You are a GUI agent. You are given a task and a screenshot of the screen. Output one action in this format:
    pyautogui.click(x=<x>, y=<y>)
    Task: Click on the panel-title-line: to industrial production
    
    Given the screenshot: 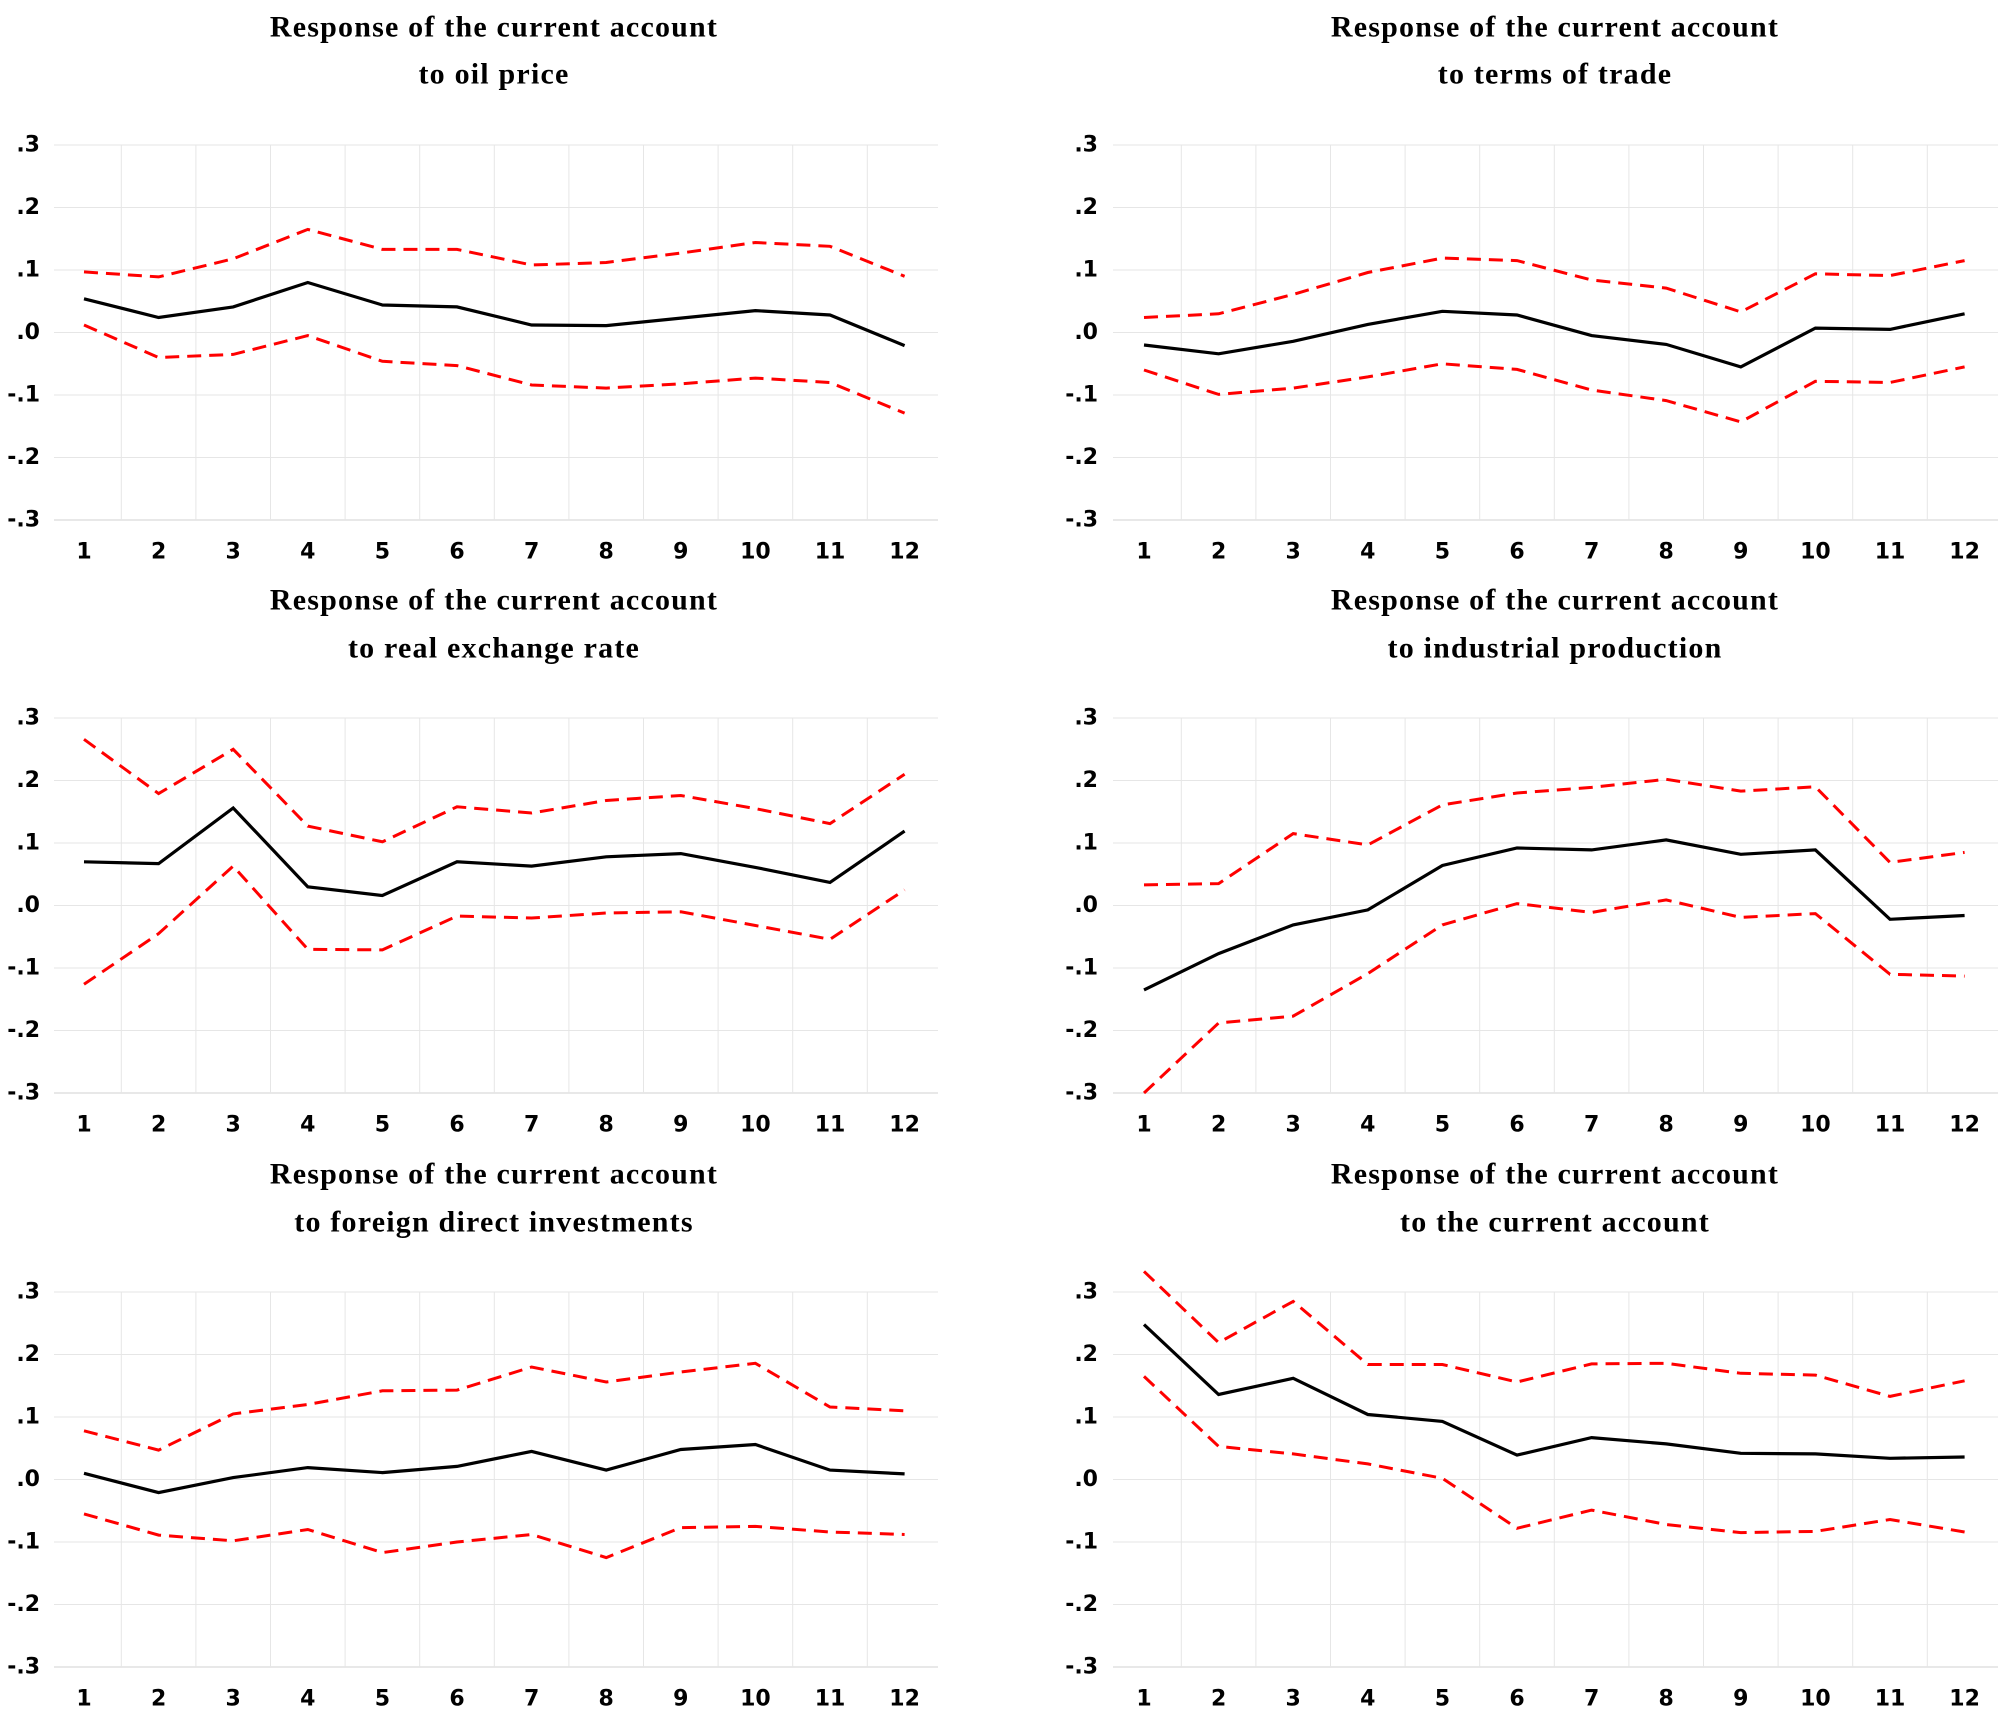 What is the action you would take?
    pyautogui.click(x=1555, y=648)
    